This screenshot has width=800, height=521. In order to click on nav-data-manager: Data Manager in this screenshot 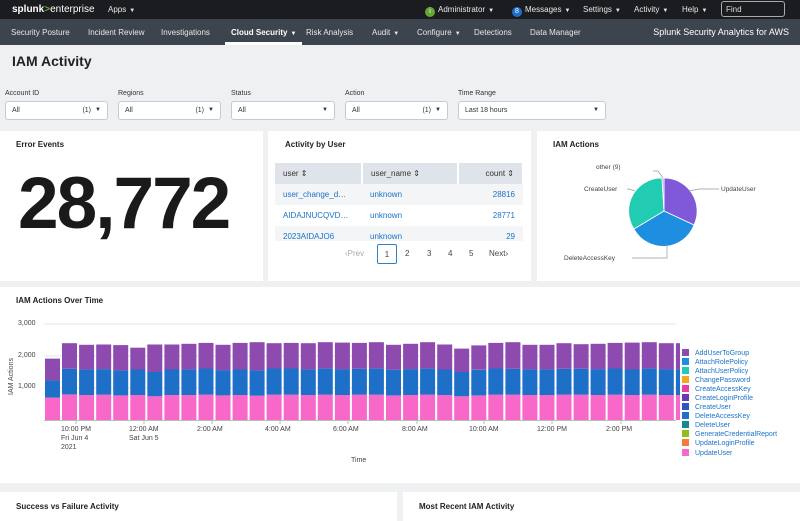, I will do `click(555, 32)`.